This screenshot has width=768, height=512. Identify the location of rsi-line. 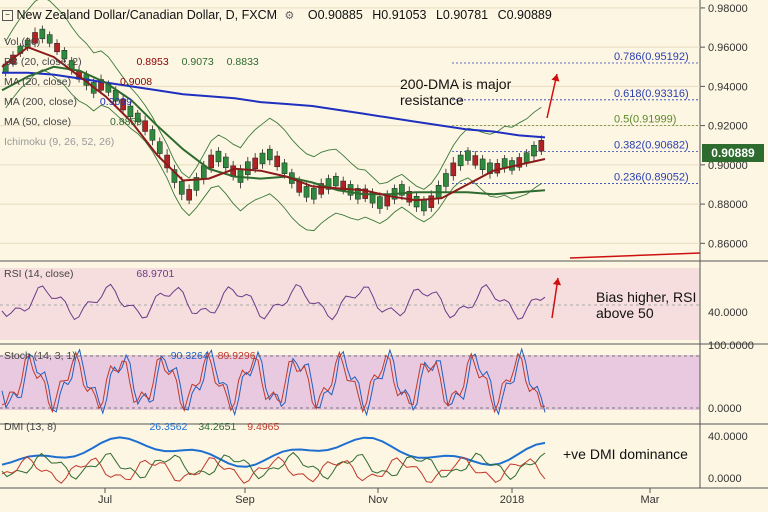
(273, 302).